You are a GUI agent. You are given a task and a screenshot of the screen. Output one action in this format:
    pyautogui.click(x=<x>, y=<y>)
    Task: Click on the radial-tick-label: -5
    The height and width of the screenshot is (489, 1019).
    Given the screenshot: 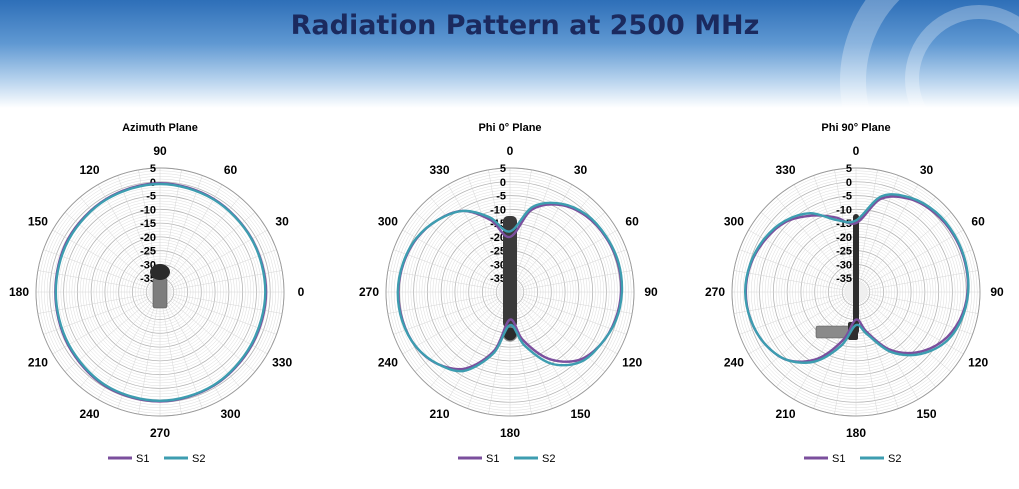 What is the action you would take?
    pyautogui.click(x=501, y=197)
    